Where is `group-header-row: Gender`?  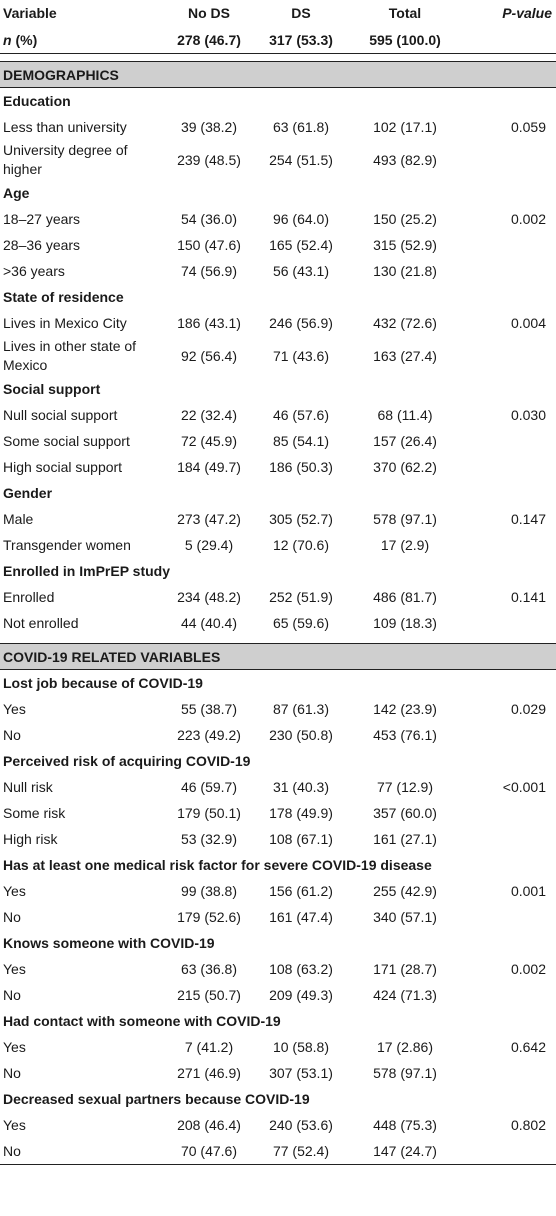
group-header-row: Gender is located at coordinates (278, 493).